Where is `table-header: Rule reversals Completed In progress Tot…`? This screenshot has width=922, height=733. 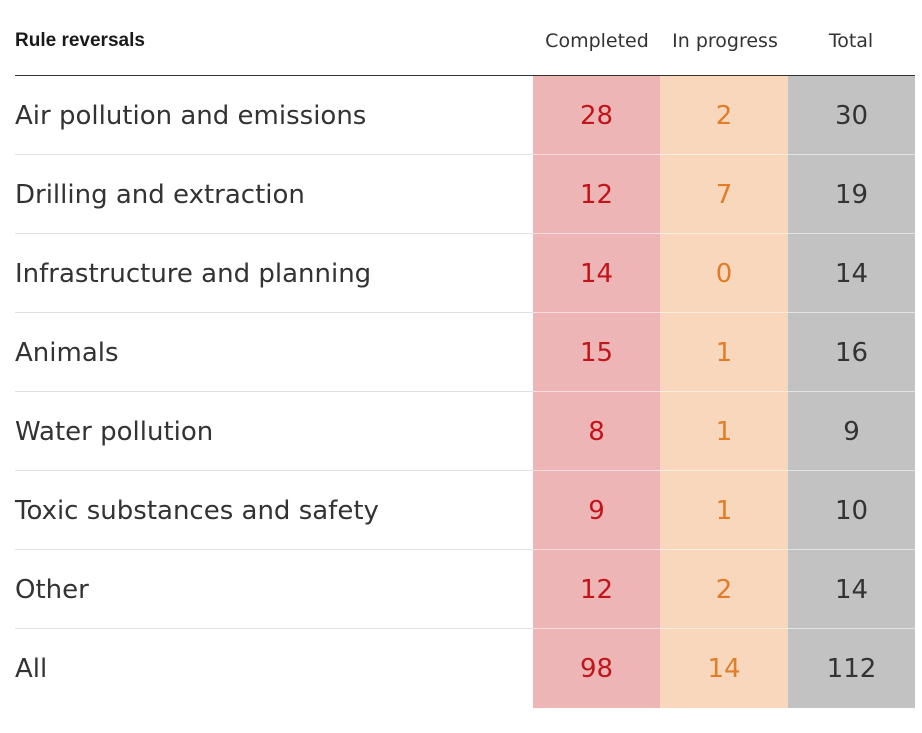 table-header: Rule reversals Completed In progress Tot… is located at coordinates (465, 38).